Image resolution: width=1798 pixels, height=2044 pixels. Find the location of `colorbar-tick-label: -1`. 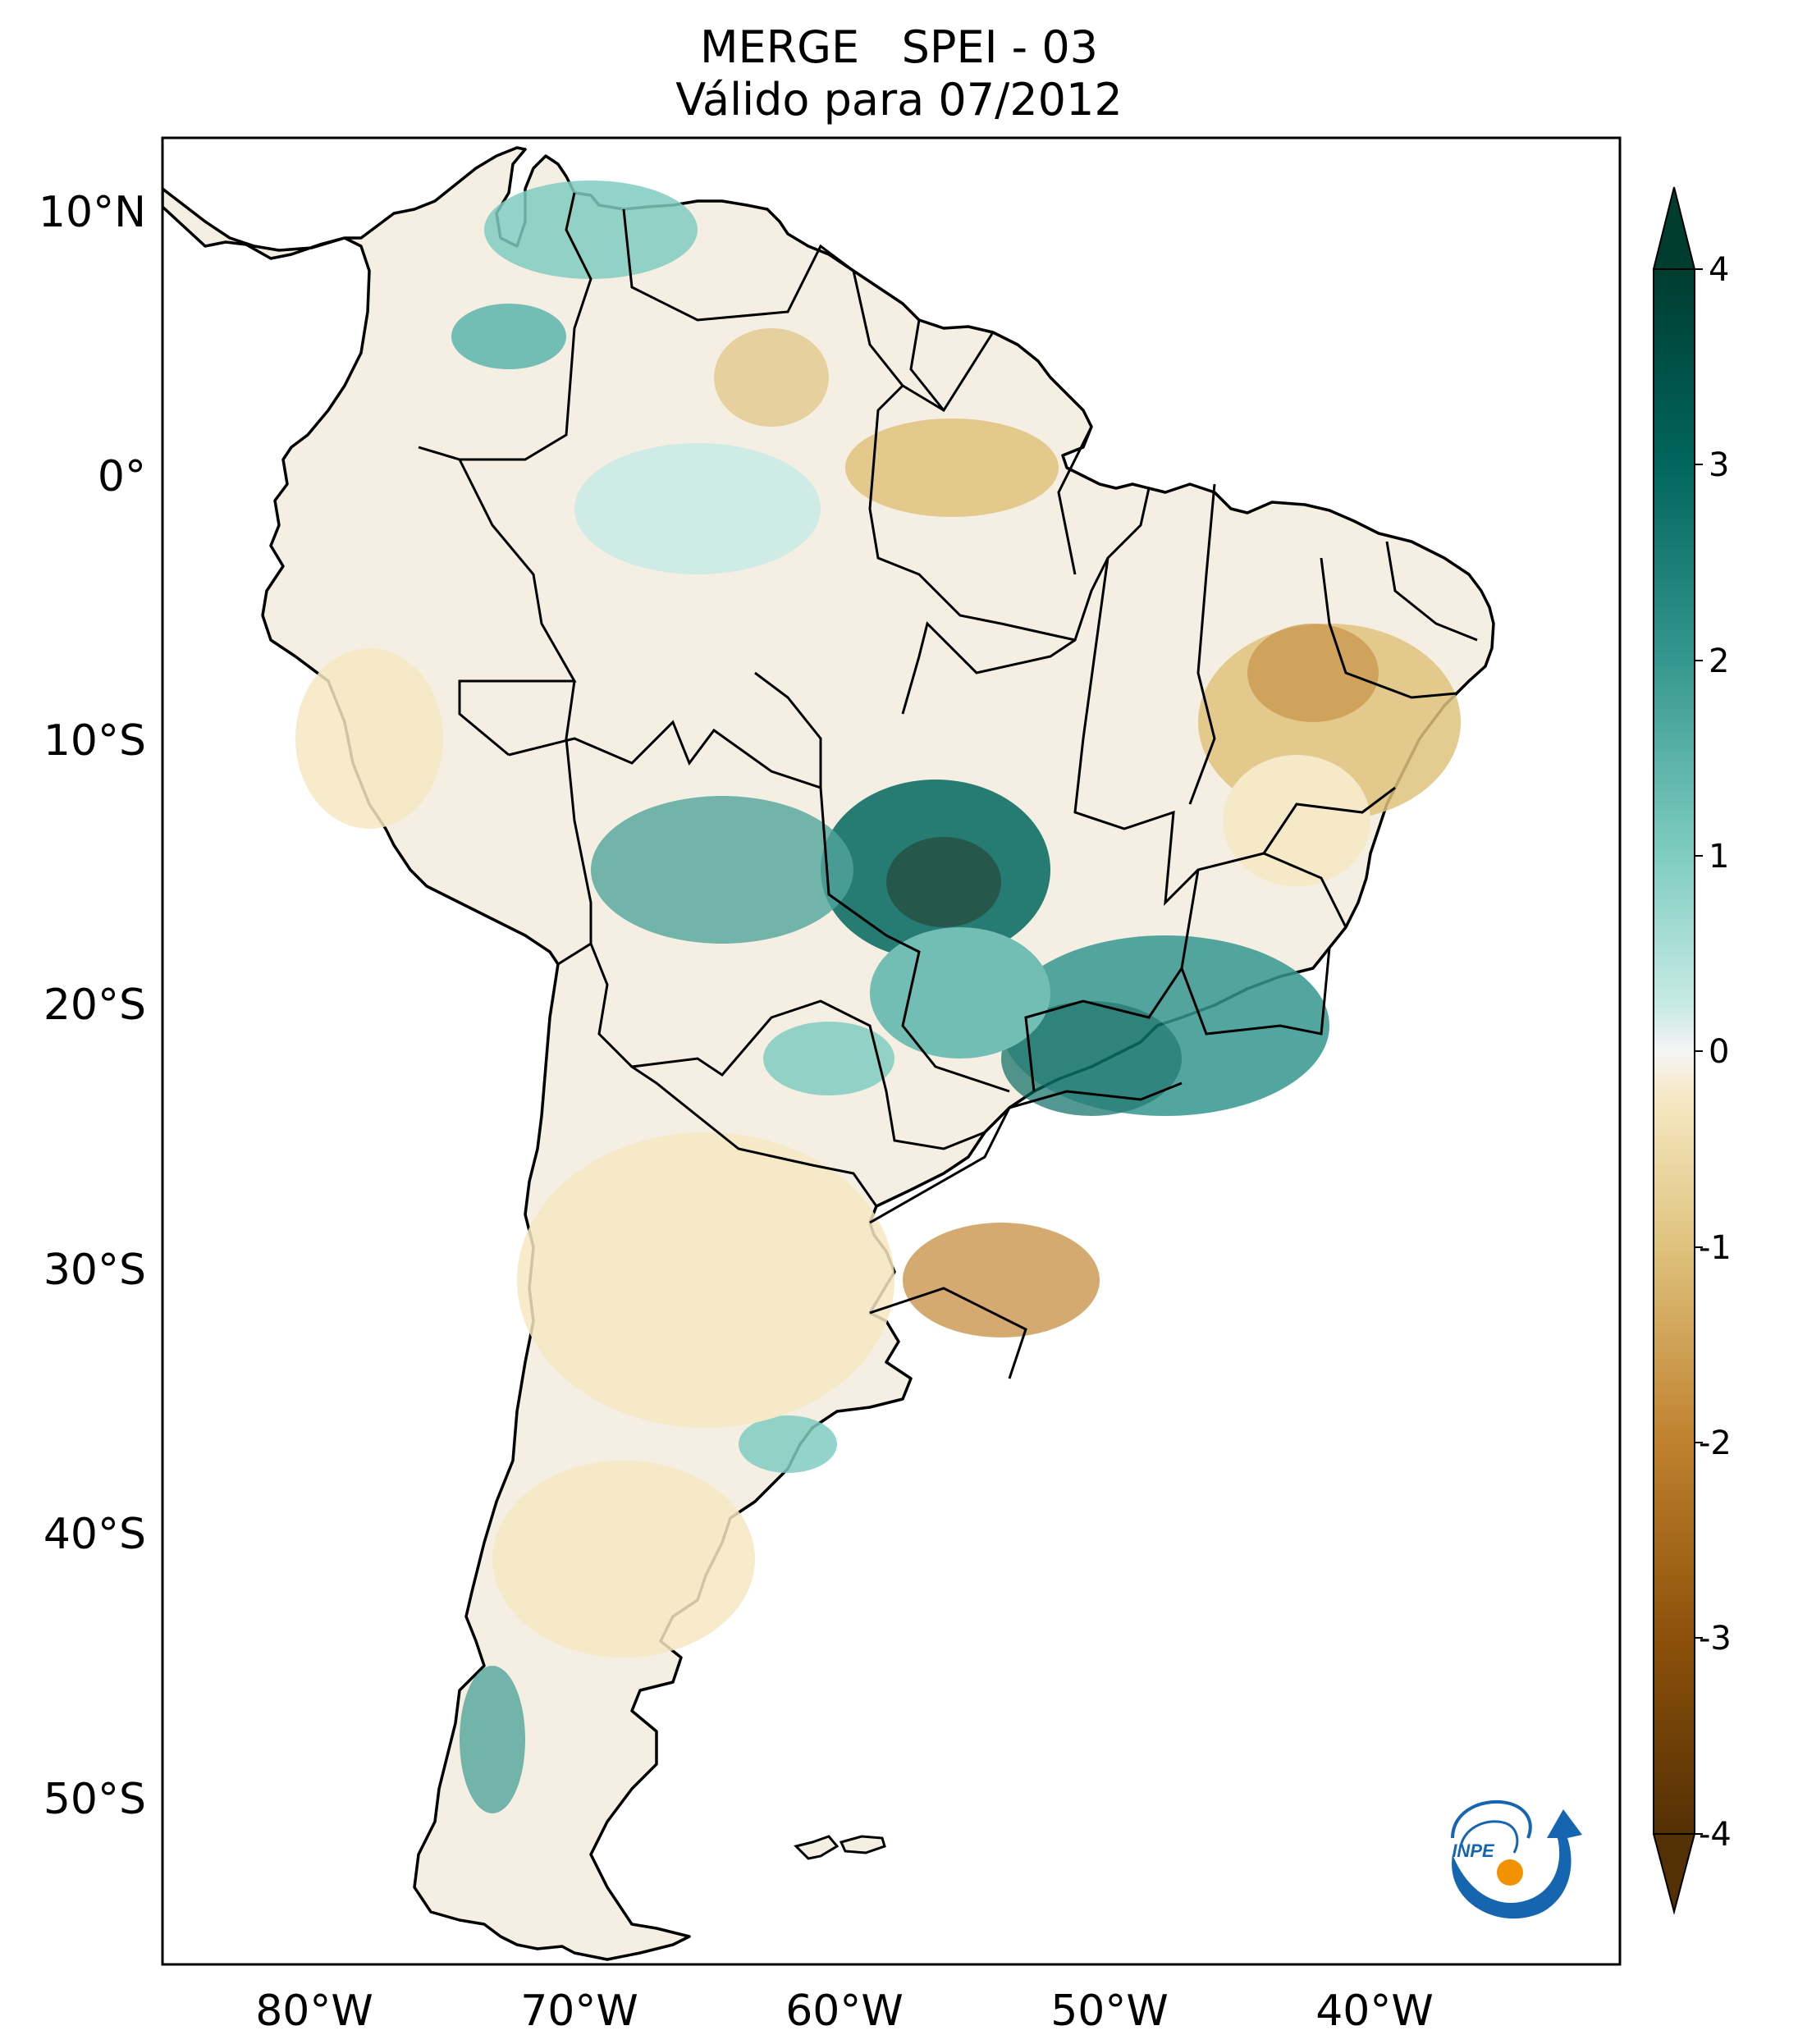

colorbar-tick-label: -1 is located at coordinates (1715, 1248).